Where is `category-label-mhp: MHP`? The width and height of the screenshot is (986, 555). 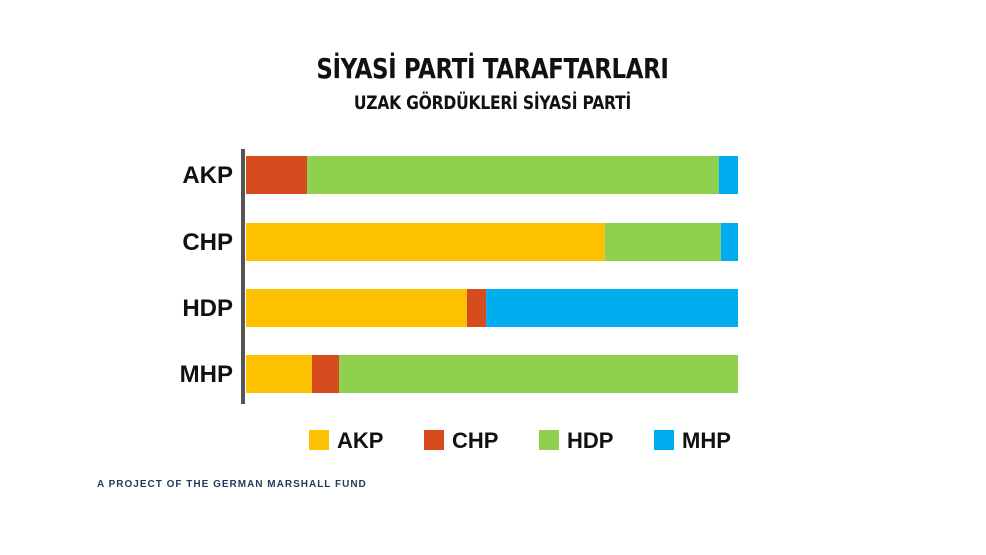 category-label-mhp: MHP is located at coordinates (206, 374).